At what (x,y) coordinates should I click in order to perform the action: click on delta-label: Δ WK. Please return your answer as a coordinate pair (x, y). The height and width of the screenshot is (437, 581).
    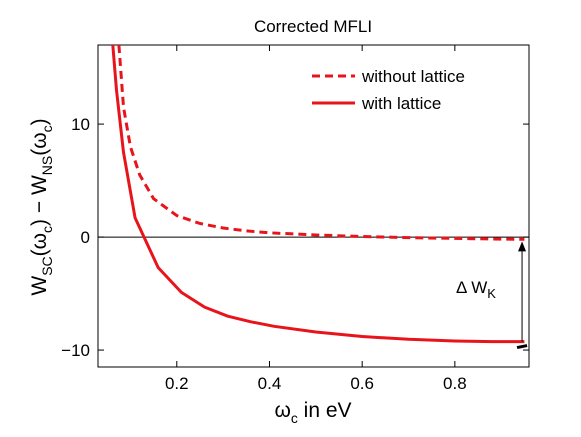
    Looking at the image, I should click on (476, 289).